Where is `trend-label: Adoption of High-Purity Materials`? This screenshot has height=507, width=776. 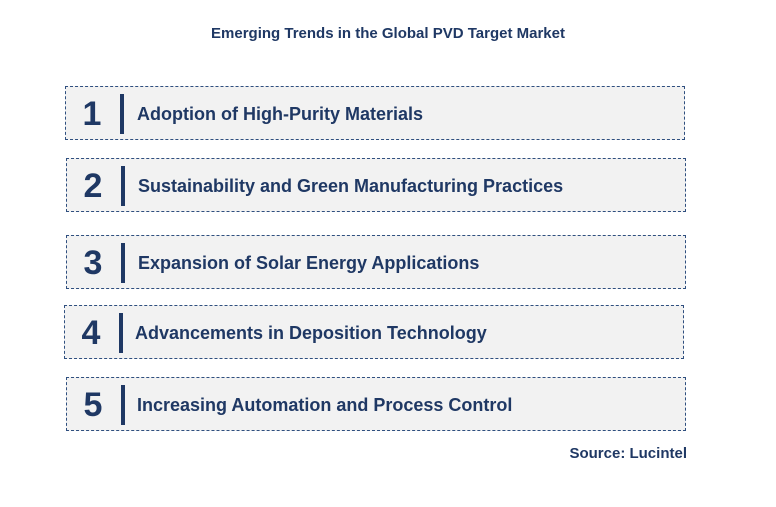
trend-label: Adoption of High-Purity Materials is located at coordinates (280, 114).